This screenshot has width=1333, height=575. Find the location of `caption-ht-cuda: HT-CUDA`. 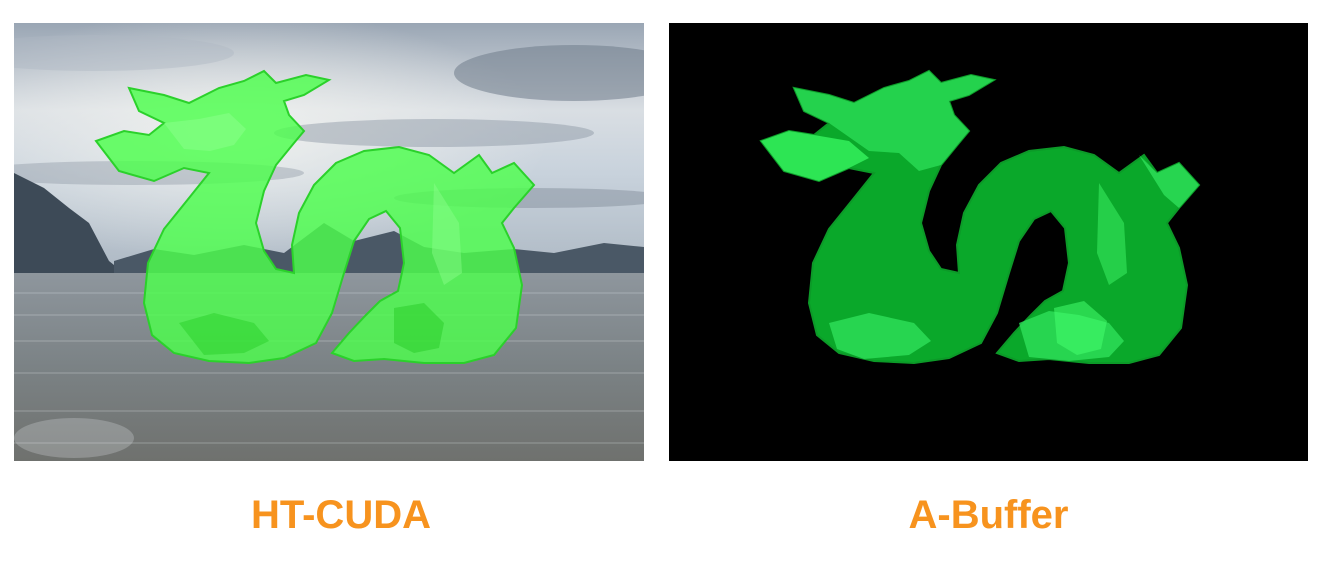

caption-ht-cuda: HT-CUDA is located at coordinates (341, 515).